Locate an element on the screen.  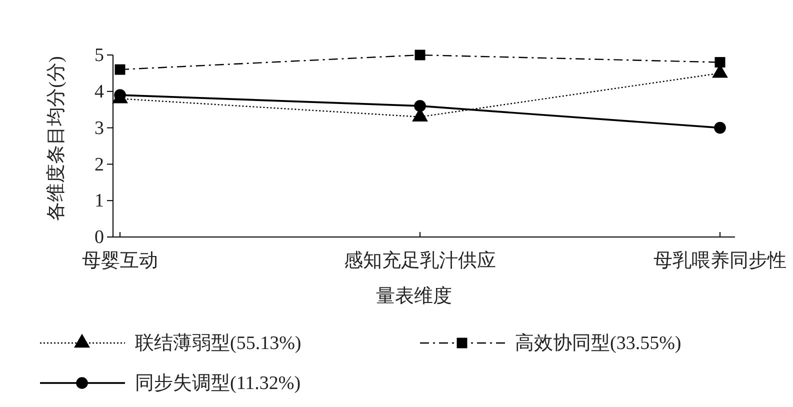
y-axis-title: 各维度条目均分(分) is located at coordinates (56, 138).